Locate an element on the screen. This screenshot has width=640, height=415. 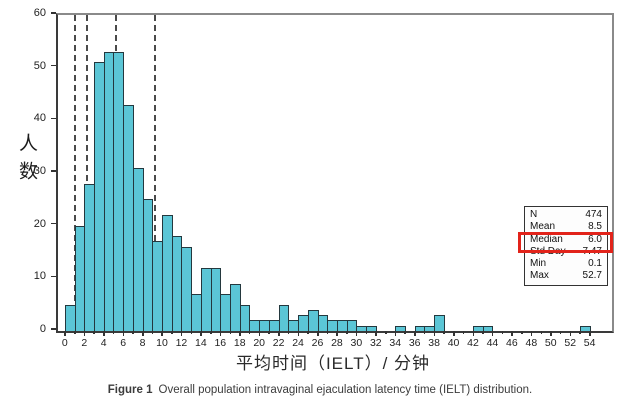
x-tick-label: 42 is located at coordinates (473, 343).